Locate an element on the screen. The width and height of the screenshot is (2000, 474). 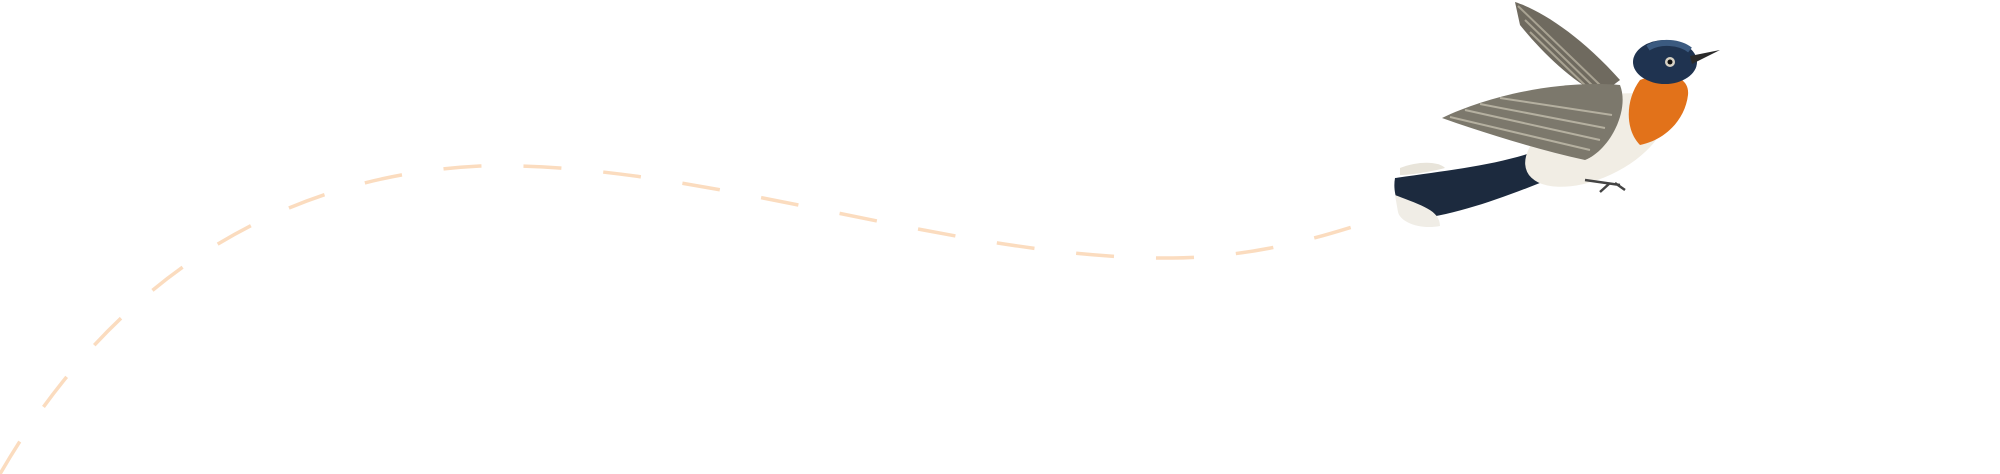
bird-upper-wing is located at coordinates (1567, 48).